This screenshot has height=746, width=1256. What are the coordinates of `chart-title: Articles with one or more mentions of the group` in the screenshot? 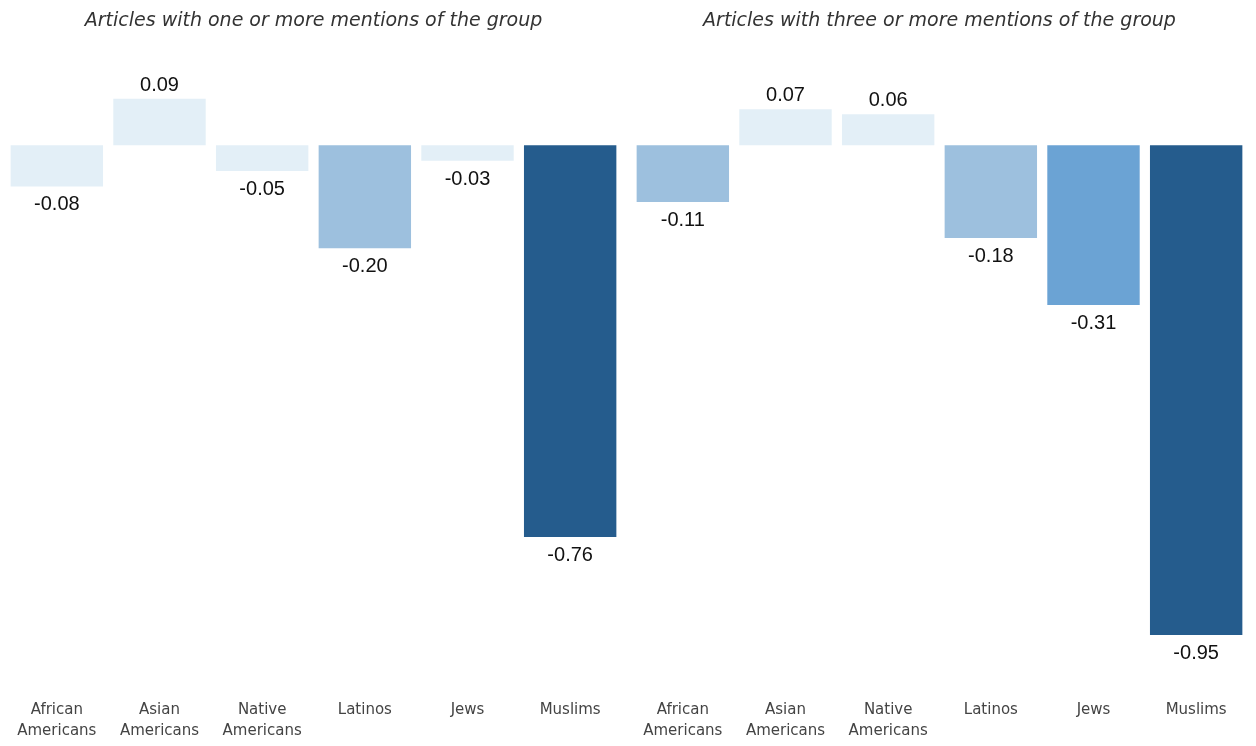 It's located at (312, 18).